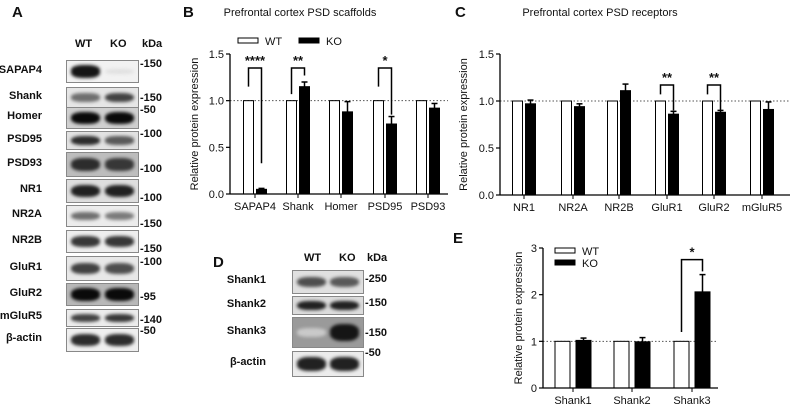 The height and width of the screenshot is (412, 799). Describe the element at coordinates (385, 207) in the screenshot. I see `x-tick-label: PSD95` at that location.